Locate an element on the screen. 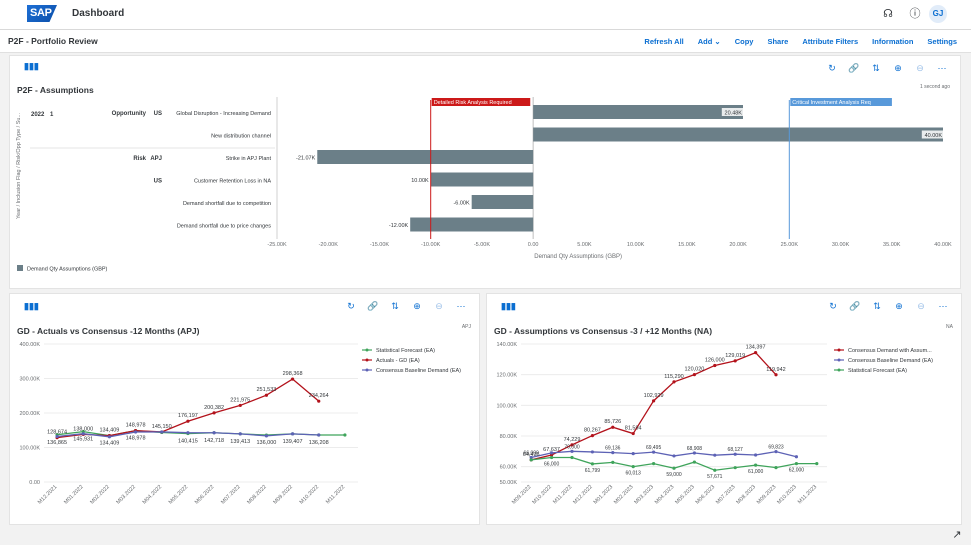 This screenshot has height=545, width=971. x-tick-label: M07.2022 is located at coordinates (231, 495).